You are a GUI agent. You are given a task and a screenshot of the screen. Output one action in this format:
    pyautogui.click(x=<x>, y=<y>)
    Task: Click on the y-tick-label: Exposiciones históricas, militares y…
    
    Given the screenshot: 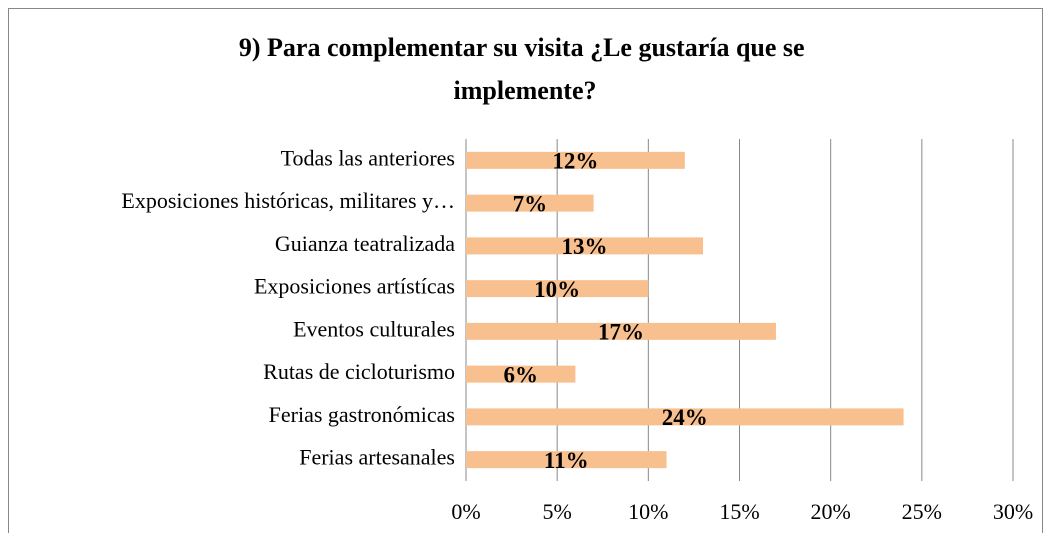 What is the action you would take?
    pyautogui.click(x=288, y=200)
    